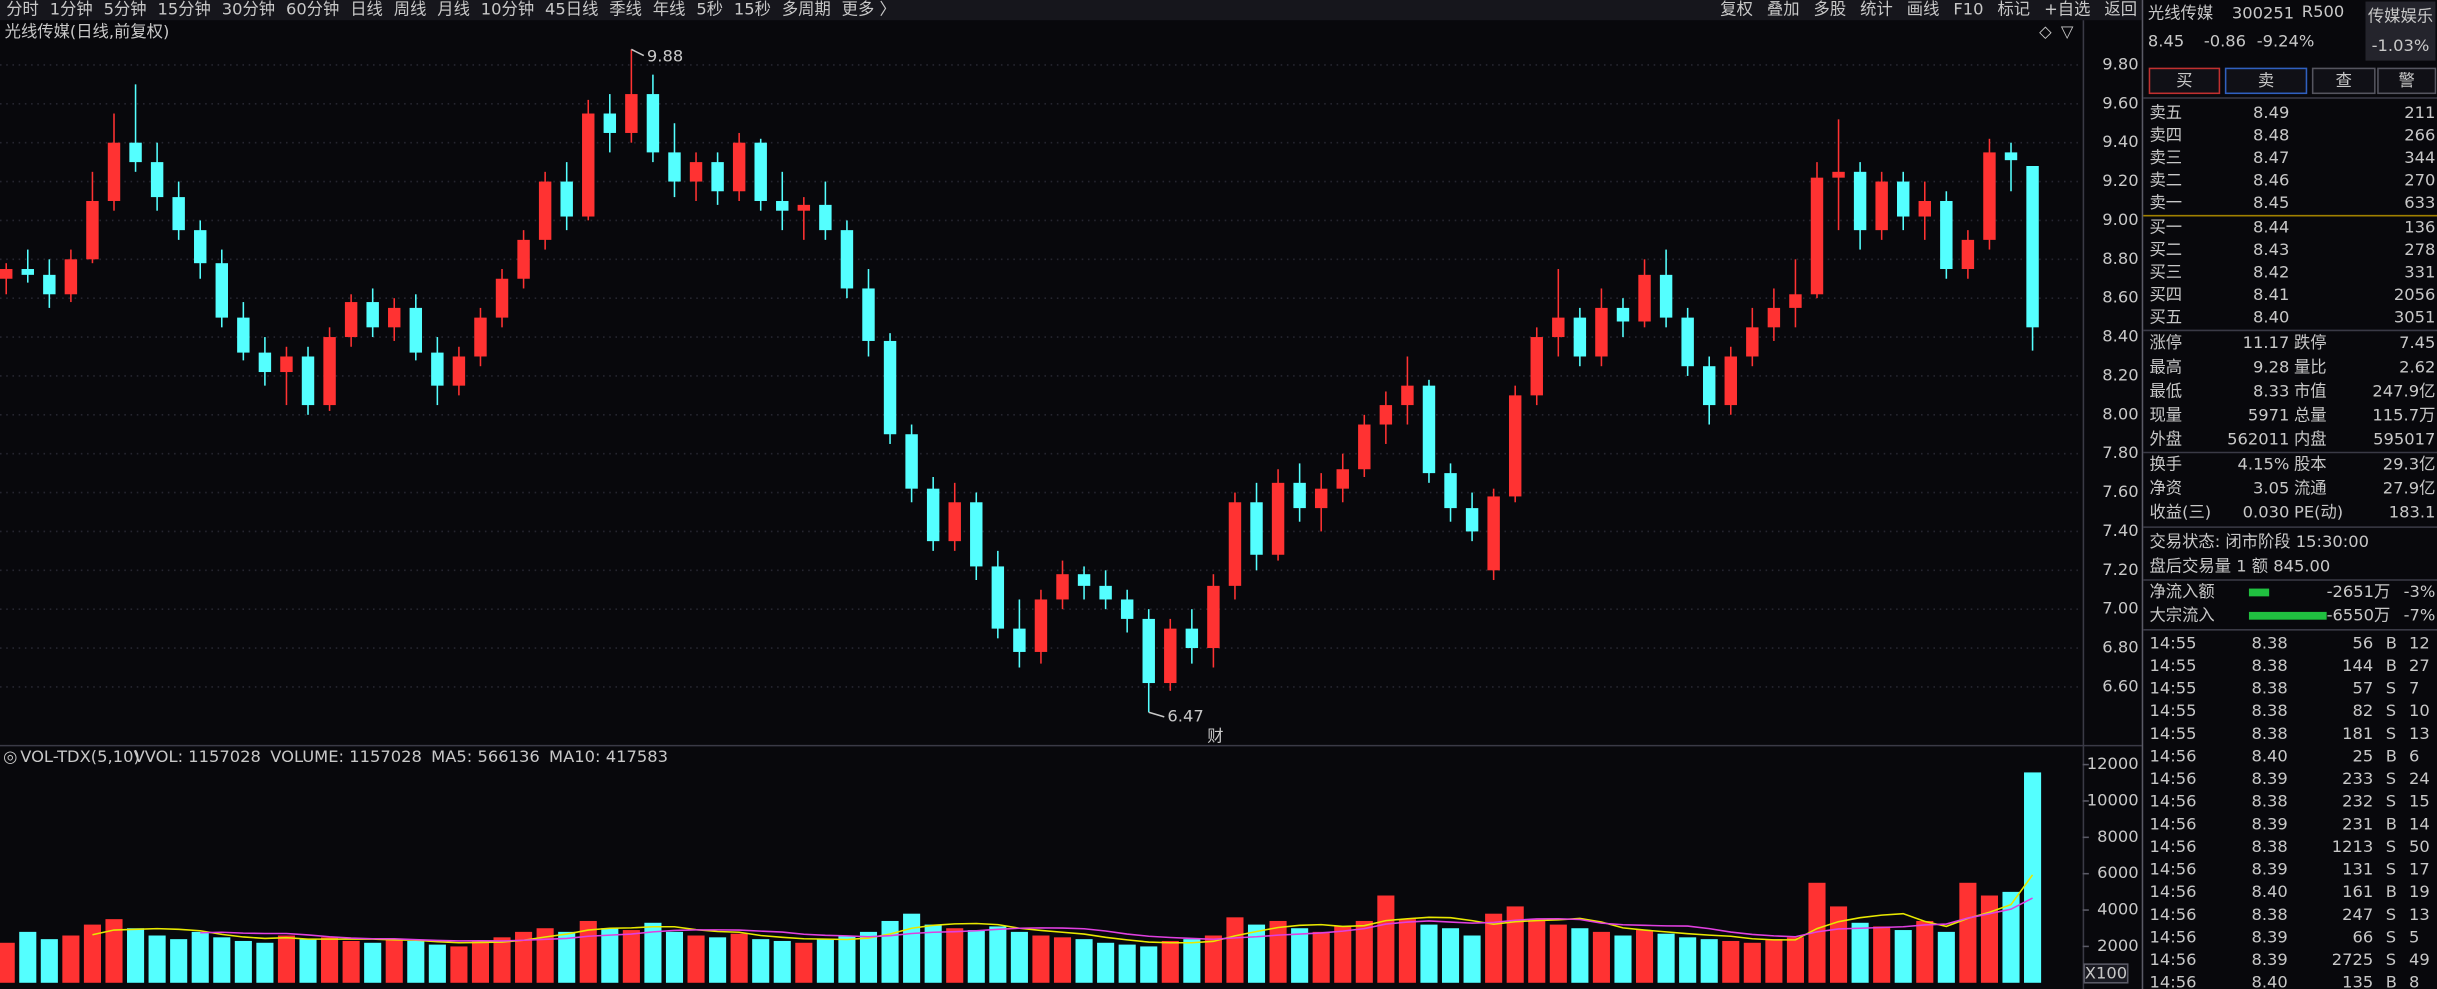 Image resolution: width=2437 pixels, height=989 pixels. What do you see at coordinates (2118, 872) in the screenshot?
I see `y-tick-label: 6000` at bounding box center [2118, 872].